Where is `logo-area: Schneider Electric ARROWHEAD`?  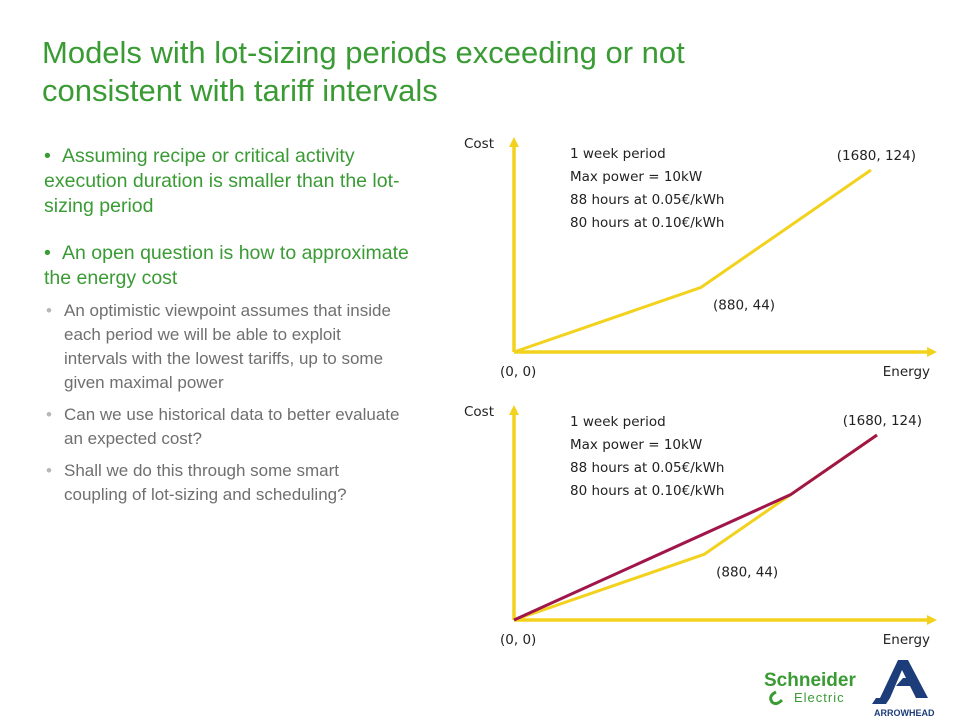
logo-area: Schneider Electric ARROWHEAD is located at coordinates (849, 689).